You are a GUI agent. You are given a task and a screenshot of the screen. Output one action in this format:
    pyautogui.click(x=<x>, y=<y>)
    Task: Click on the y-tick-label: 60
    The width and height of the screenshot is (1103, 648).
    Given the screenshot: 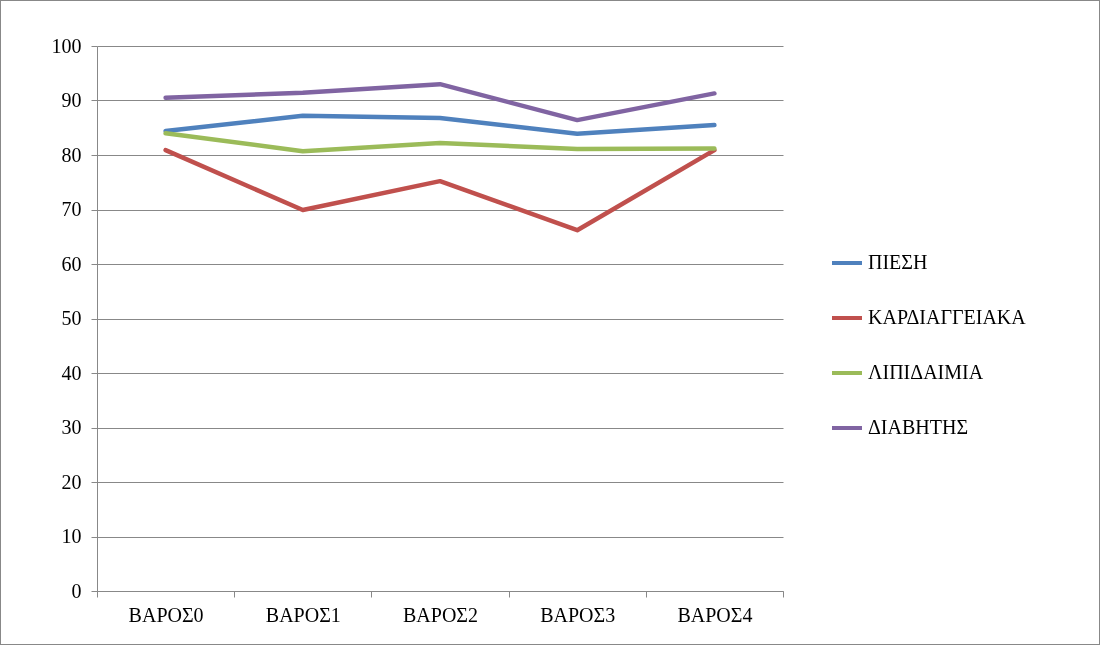 What is the action you would take?
    pyautogui.click(x=71, y=263)
    